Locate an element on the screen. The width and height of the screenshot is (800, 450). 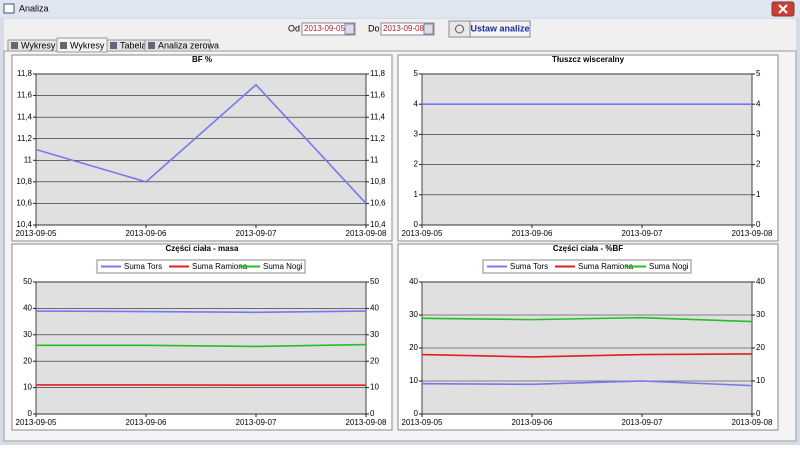
y2-tick-label: 10,6 is located at coordinates (378, 203).